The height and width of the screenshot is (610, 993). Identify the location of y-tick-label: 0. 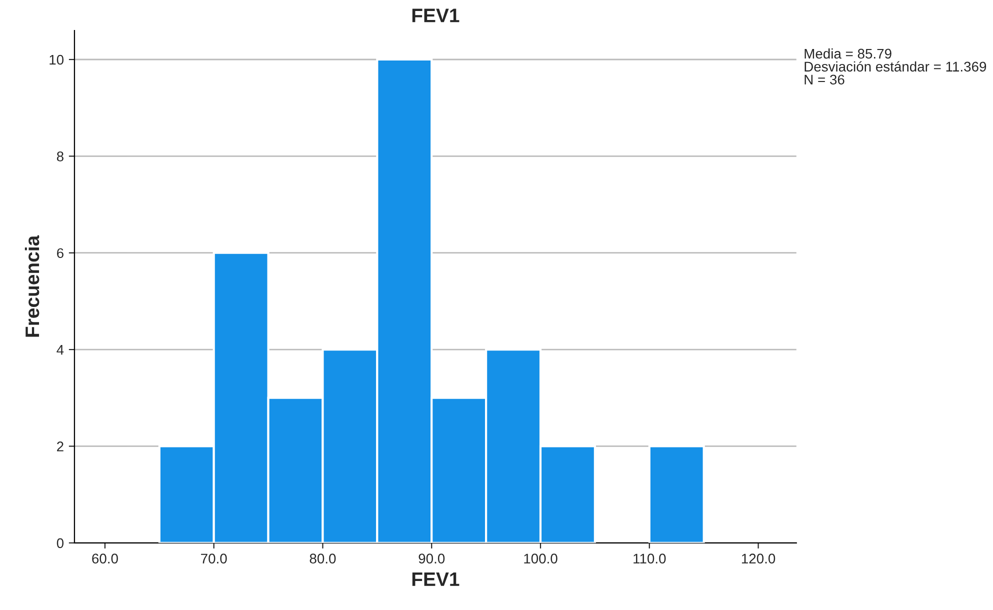
(60, 543).